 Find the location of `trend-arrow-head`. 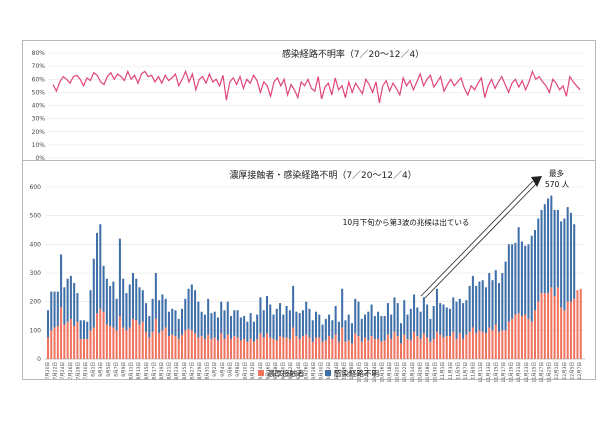

trend-arrow-head is located at coordinates (536, 181).